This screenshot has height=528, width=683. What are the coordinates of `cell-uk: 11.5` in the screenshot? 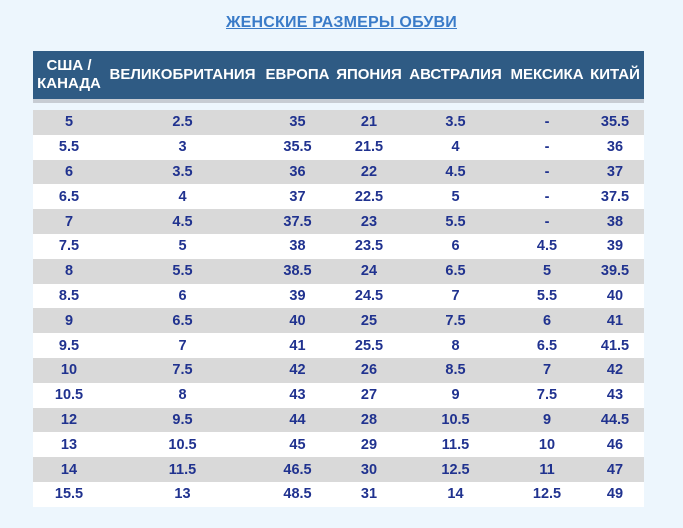 It's located at (182, 469).